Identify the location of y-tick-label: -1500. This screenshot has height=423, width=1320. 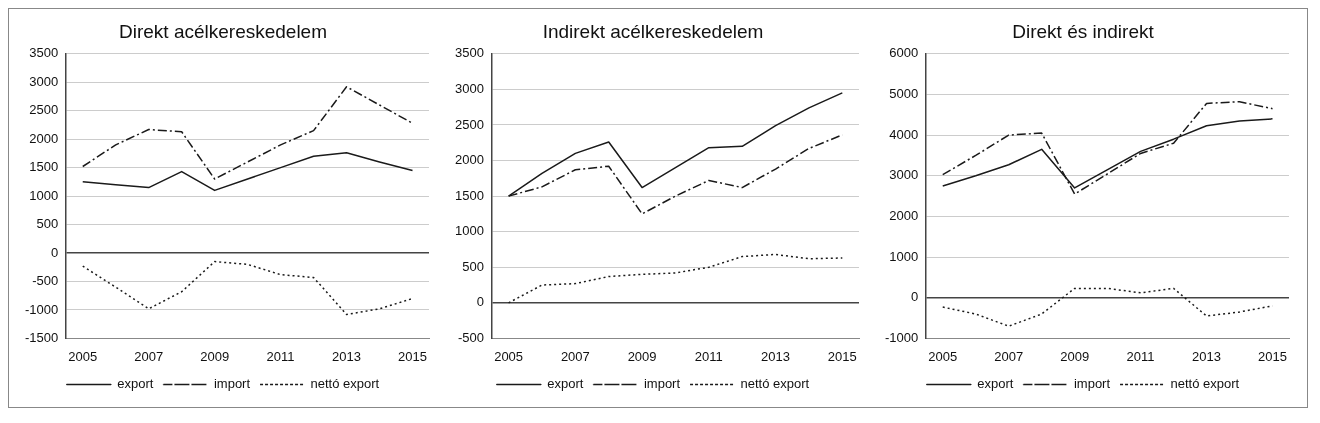
(42, 337).